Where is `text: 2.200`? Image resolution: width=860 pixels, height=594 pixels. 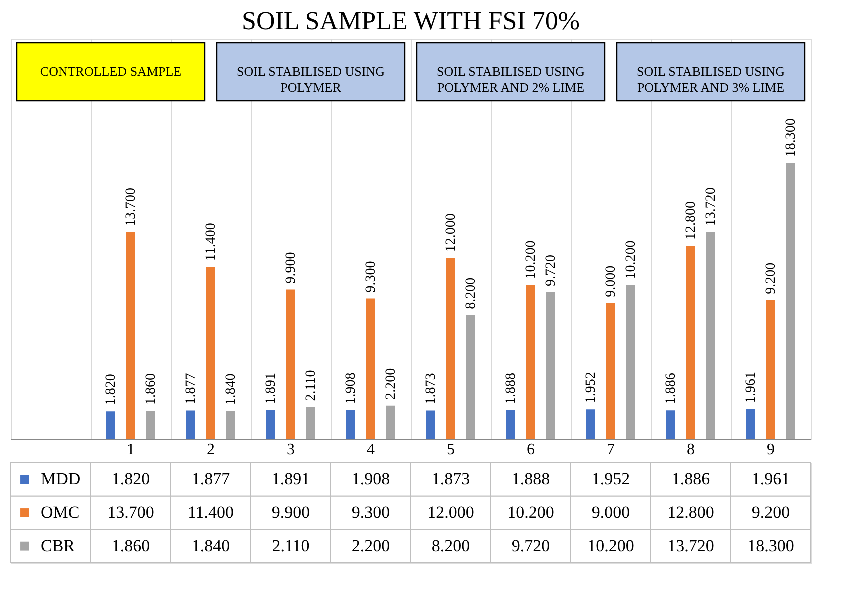 text: 2.200 is located at coordinates (391, 384).